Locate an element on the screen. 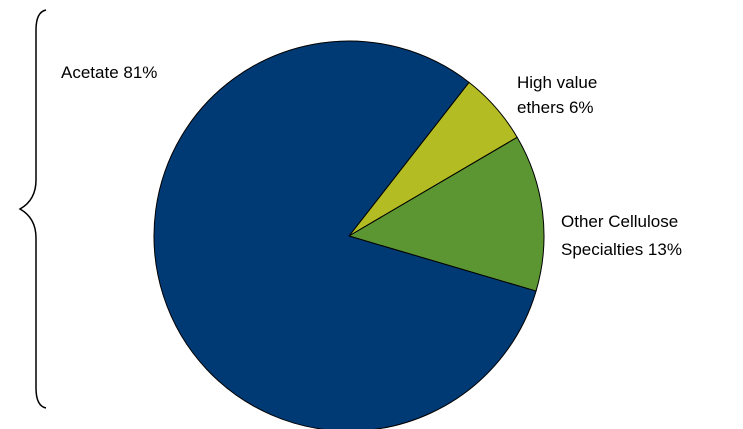 This screenshot has width=743, height=429. slice-label-other-cellulose-specialties: Other Cellulose Specialties 13% is located at coordinates (622, 235).